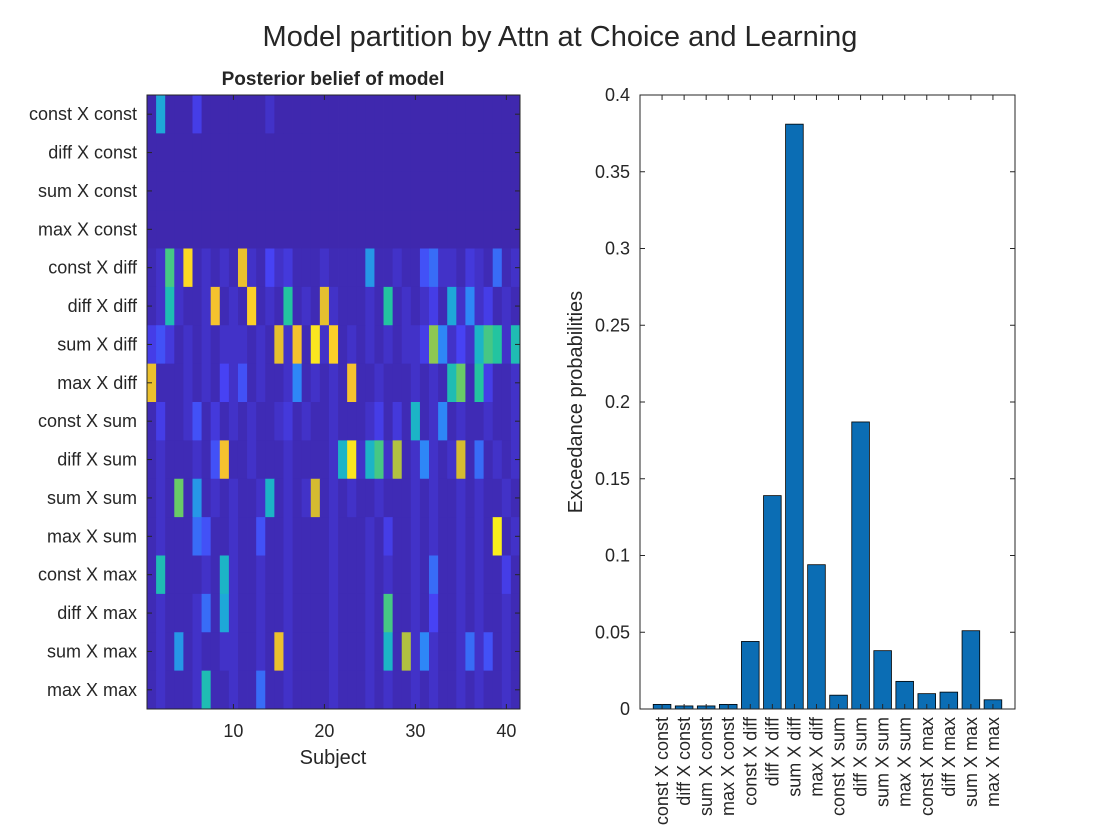  I want to click on heatmap-row-label: const X const, so click(83, 114).